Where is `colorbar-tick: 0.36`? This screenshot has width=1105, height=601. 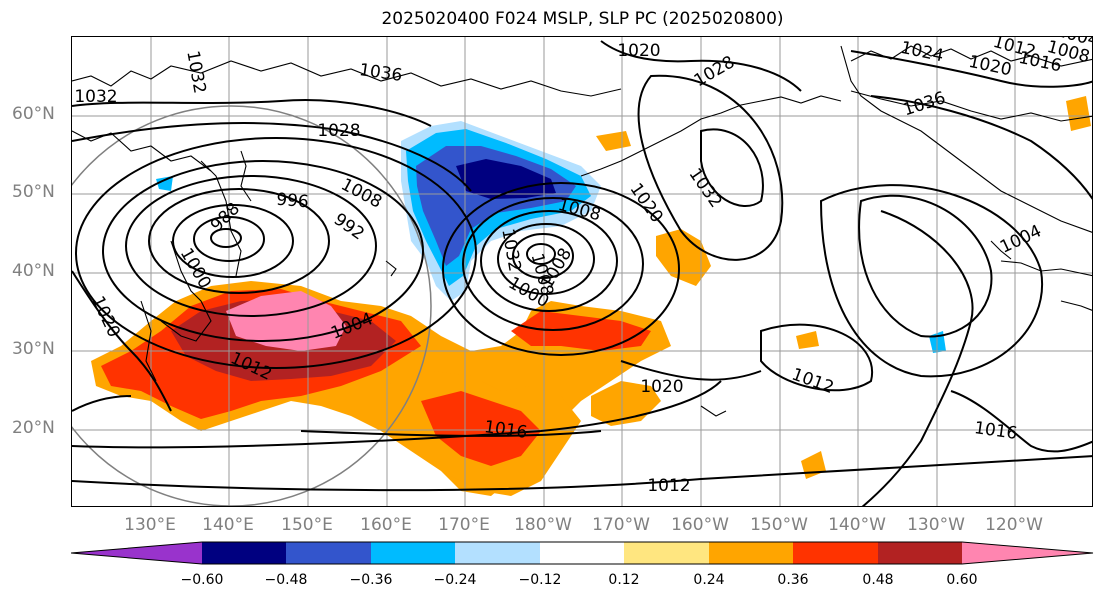 colorbar-tick: 0.36 is located at coordinates (793, 580).